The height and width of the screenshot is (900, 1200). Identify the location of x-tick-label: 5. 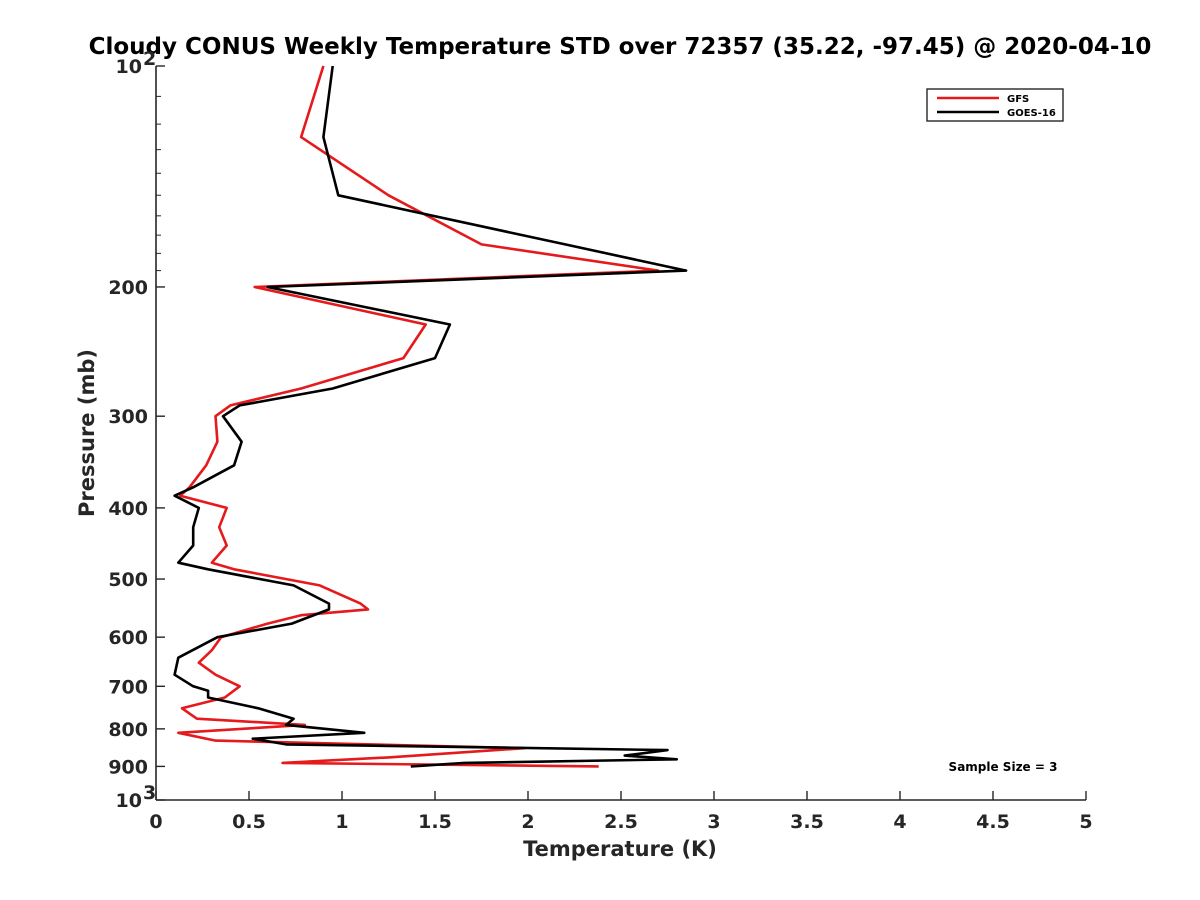
(1085, 822).